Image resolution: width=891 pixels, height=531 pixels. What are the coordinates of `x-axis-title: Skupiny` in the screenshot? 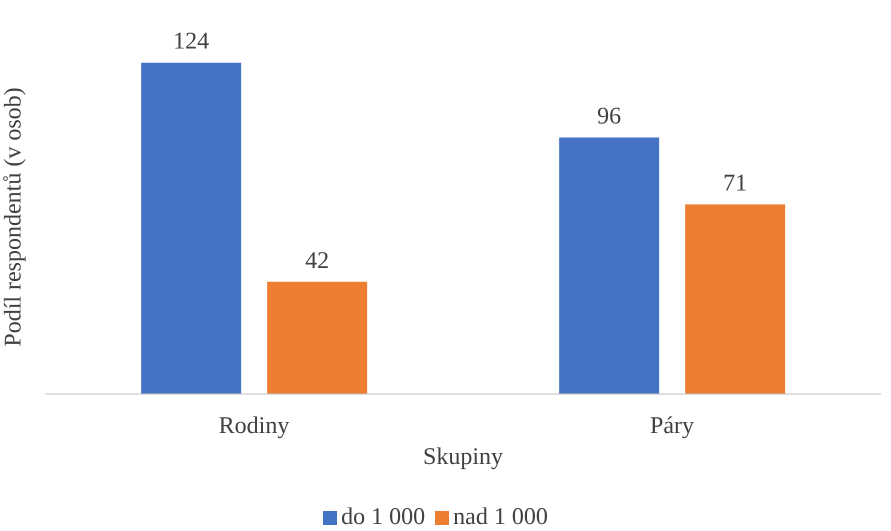 It's located at (463, 457).